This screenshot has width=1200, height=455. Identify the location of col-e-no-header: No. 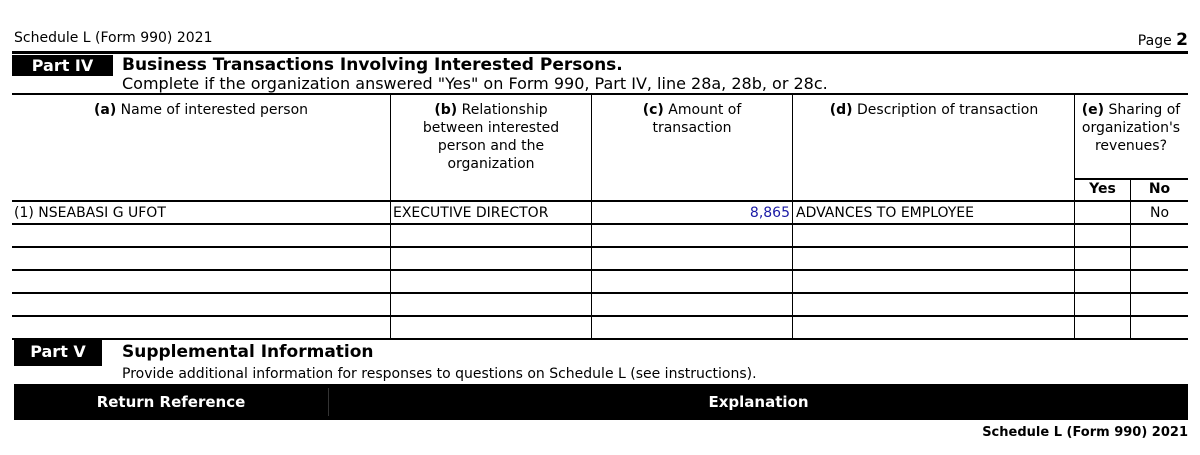
(1159, 189).